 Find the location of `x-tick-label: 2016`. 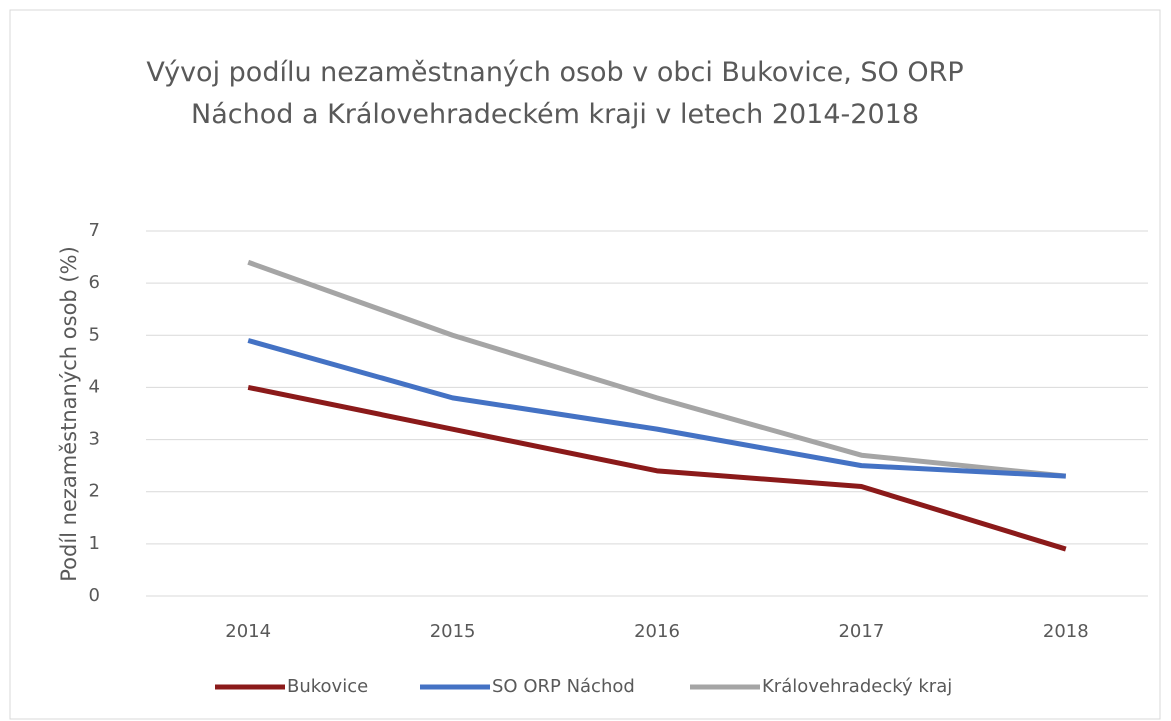

x-tick-label: 2016 is located at coordinates (657, 631).